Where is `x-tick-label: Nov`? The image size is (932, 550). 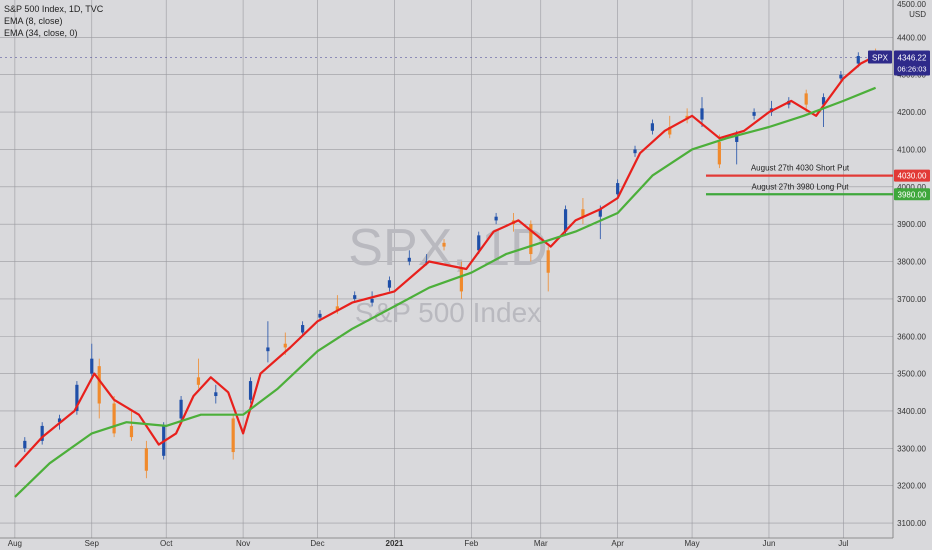
x-tick-label: Nov is located at coordinates (243, 543).